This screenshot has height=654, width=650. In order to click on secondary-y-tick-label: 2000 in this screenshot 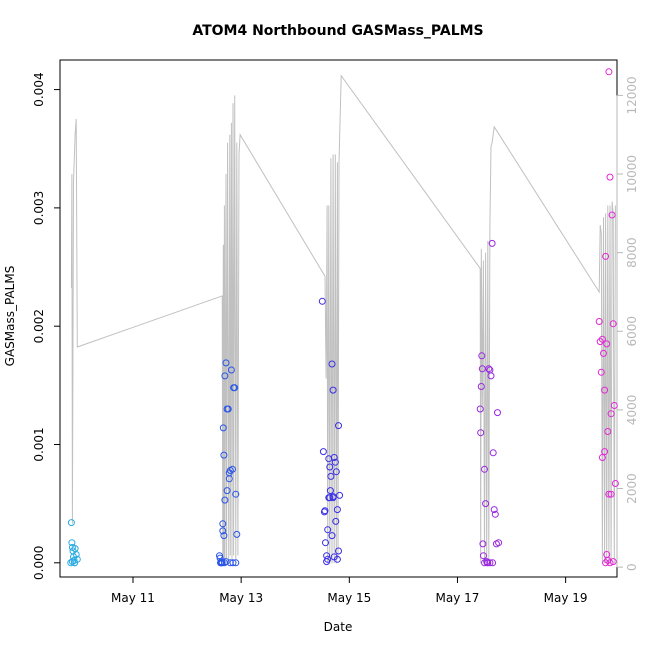, I will do `click(632, 488)`.